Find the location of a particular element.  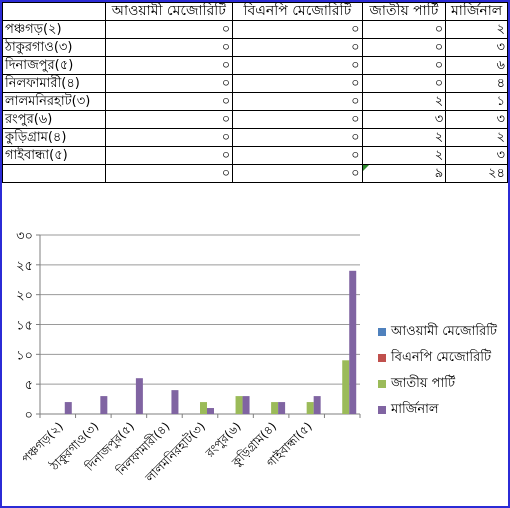

row-label-cell: নিলফামারী(৪) is located at coordinates (54, 83).